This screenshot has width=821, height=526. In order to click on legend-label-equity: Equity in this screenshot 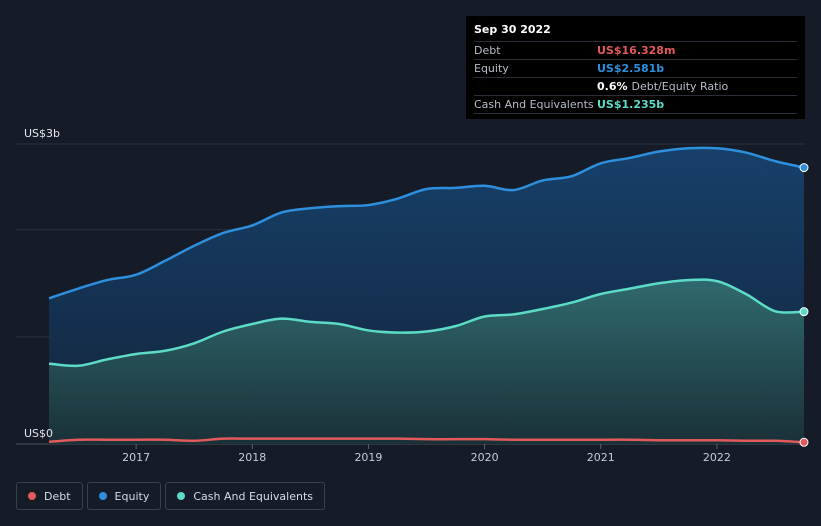, I will do `click(132, 496)`.